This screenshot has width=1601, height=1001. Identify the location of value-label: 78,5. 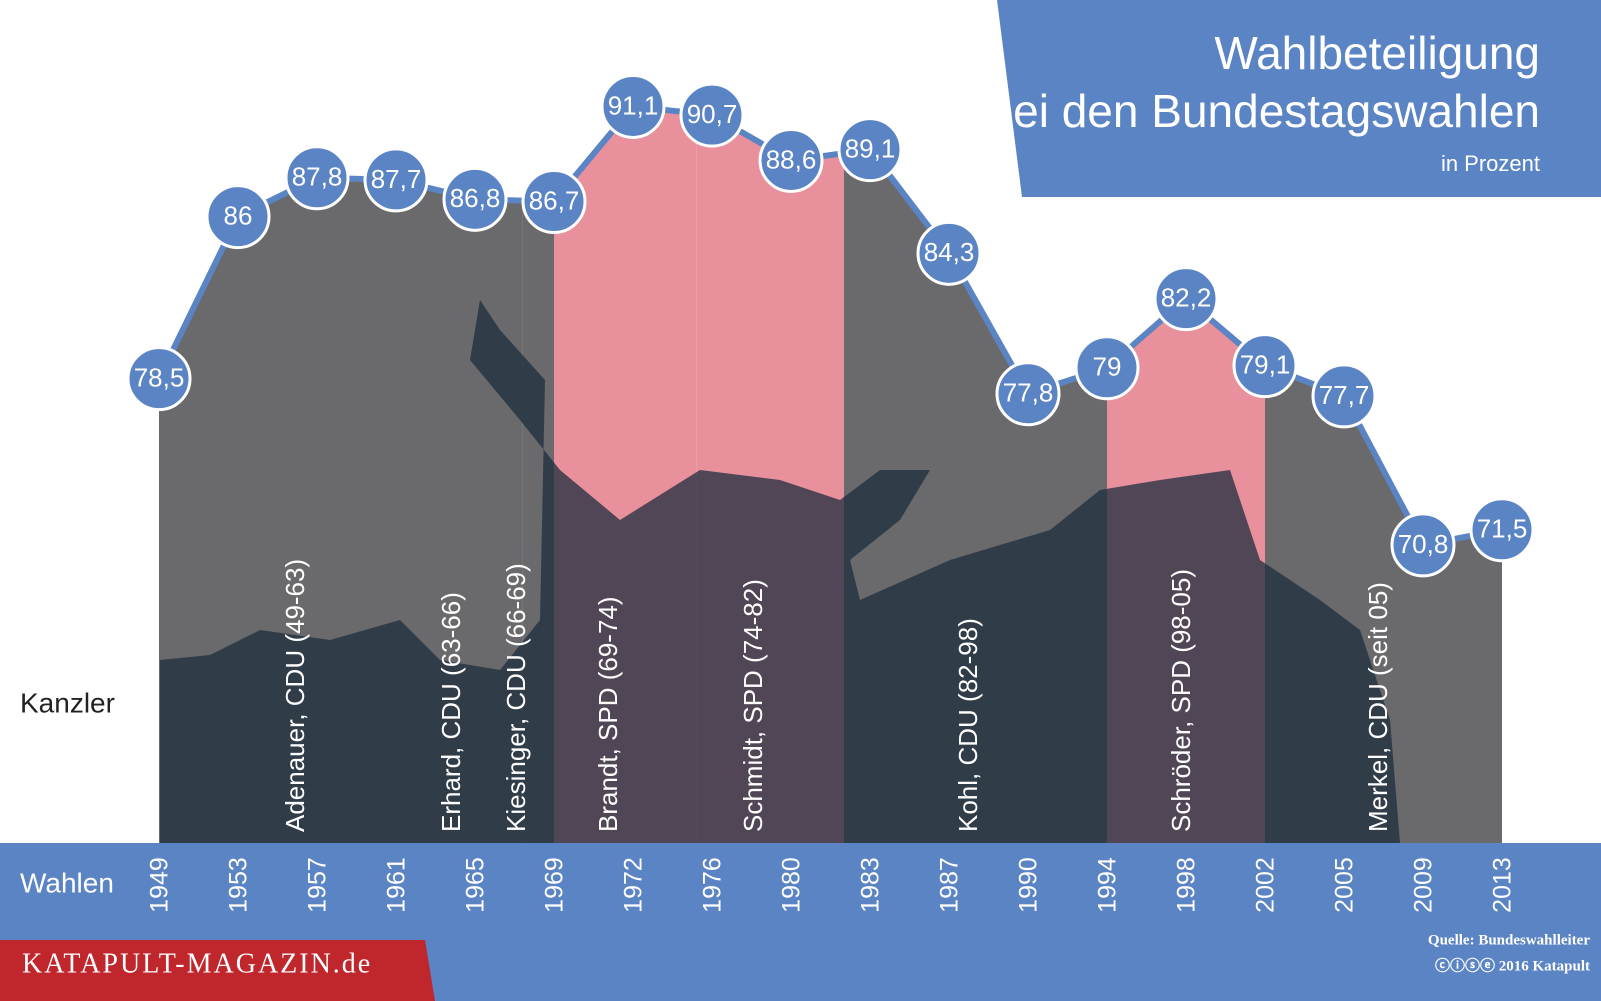
(159, 377).